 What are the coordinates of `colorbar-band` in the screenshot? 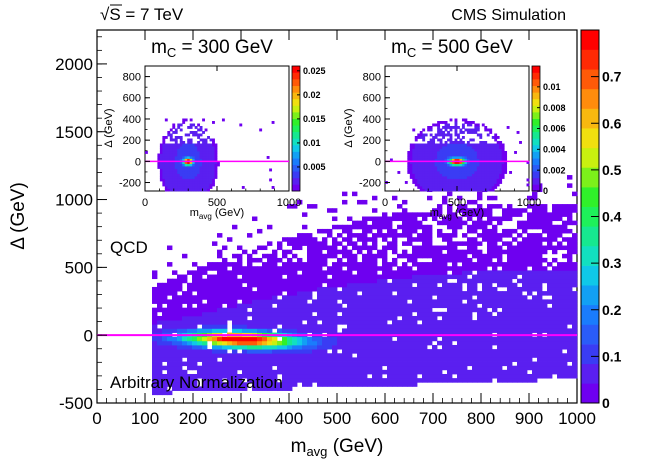 It's located at (536, 69).